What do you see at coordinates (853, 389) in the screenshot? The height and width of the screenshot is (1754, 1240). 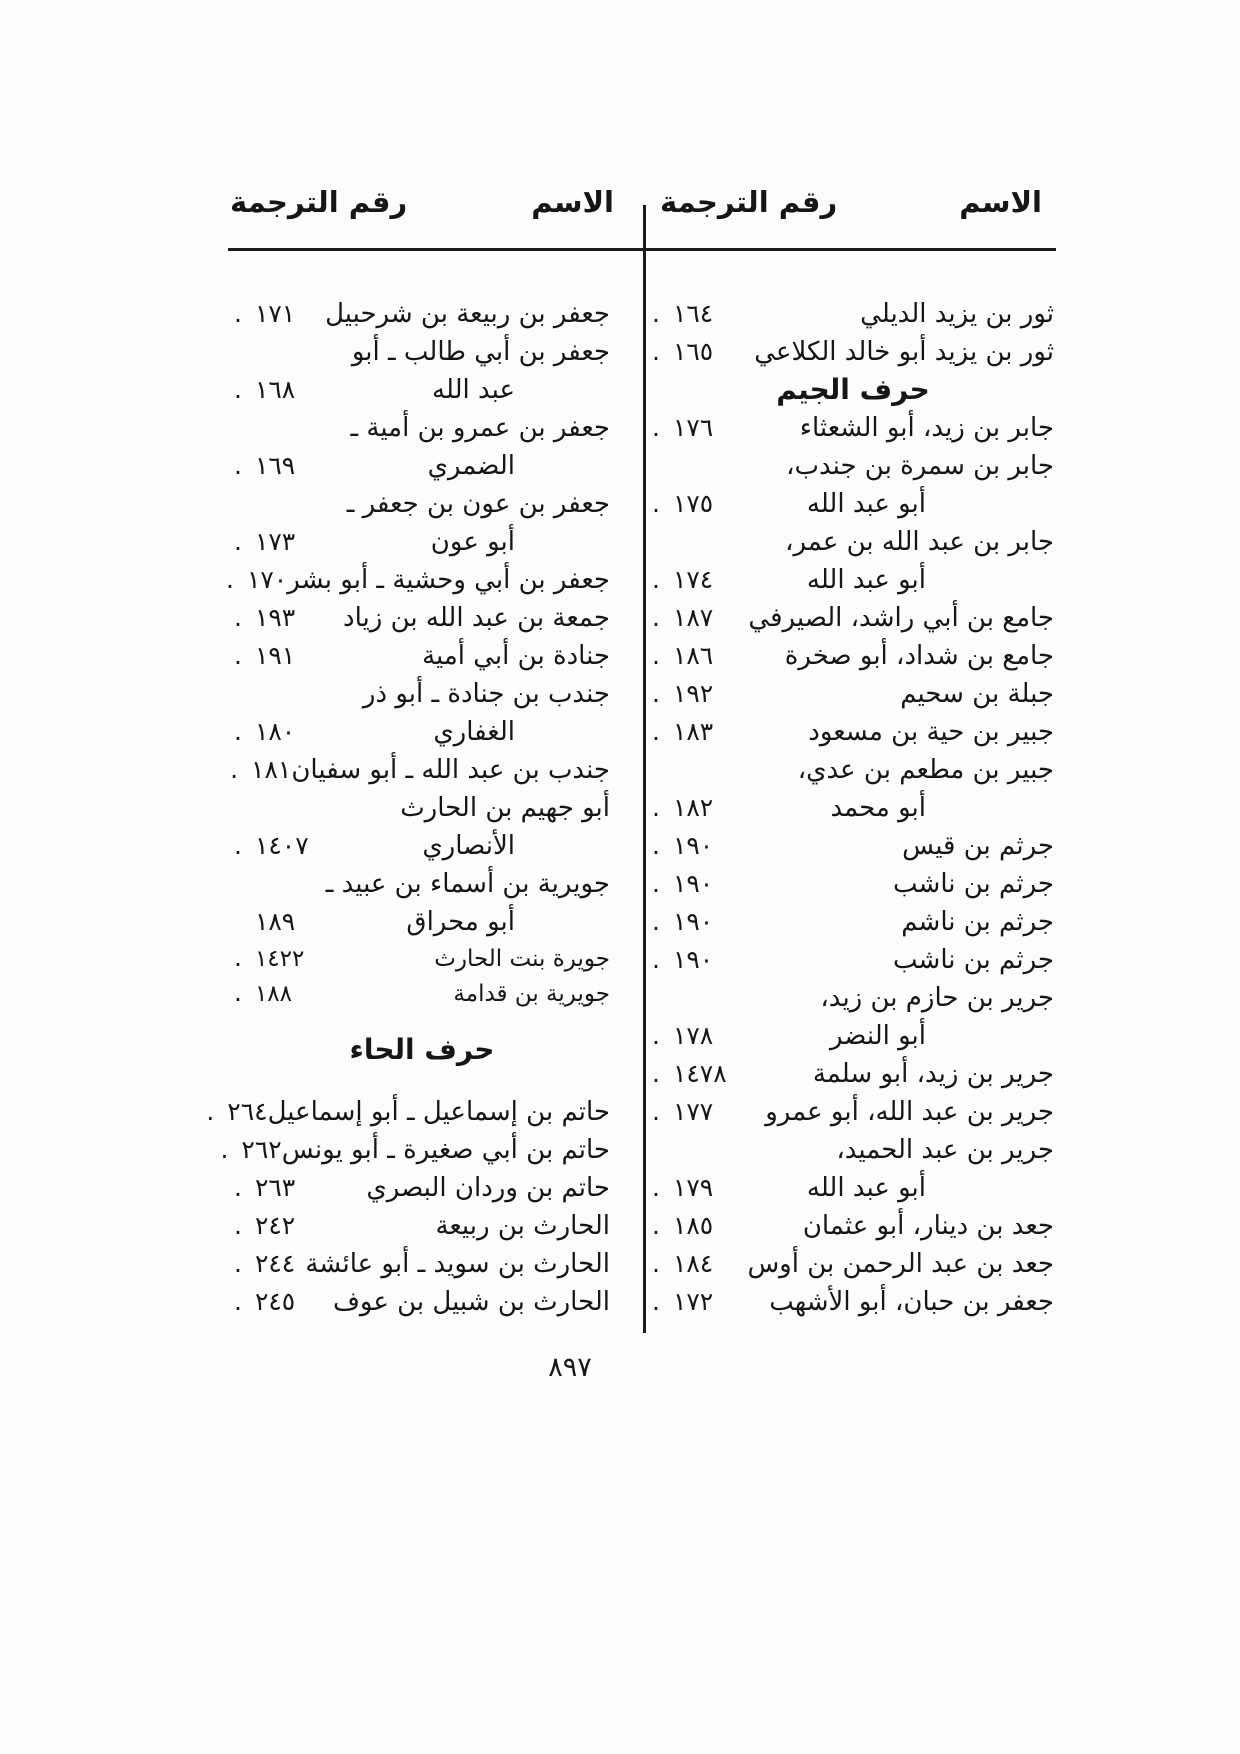 I see `section-heading: حرف الجيم` at bounding box center [853, 389].